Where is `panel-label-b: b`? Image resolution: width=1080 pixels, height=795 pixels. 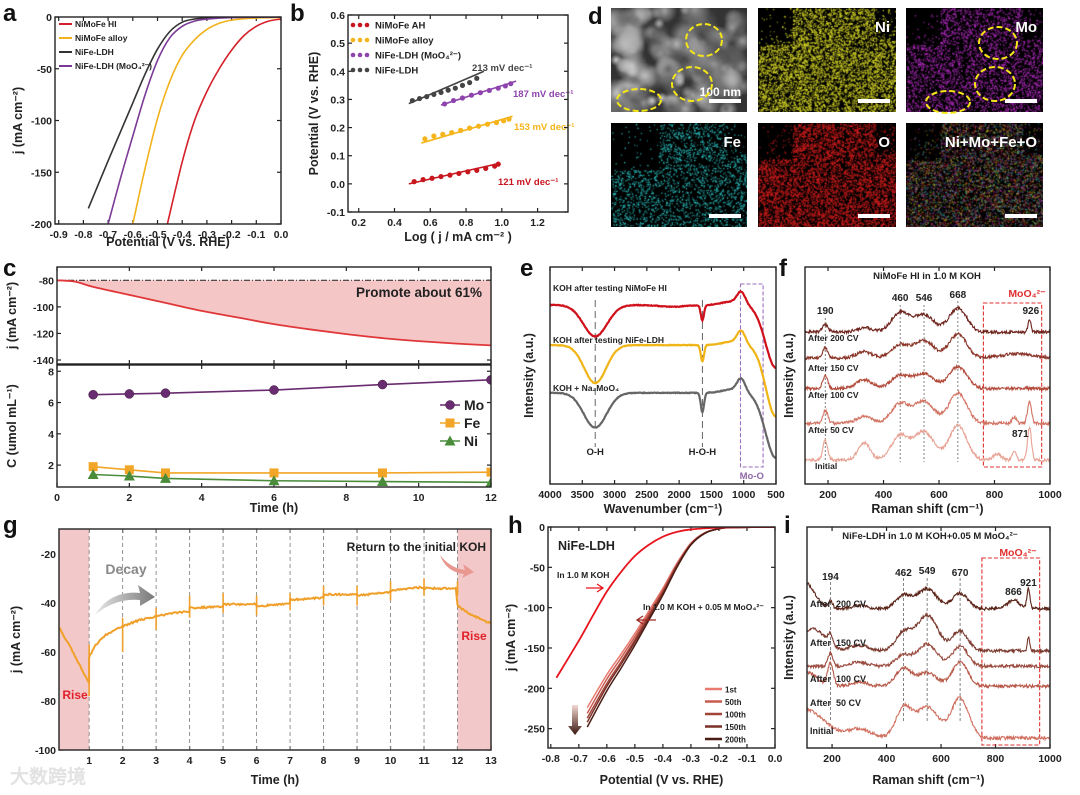
panel-label-b: b is located at coordinates (297, 13).